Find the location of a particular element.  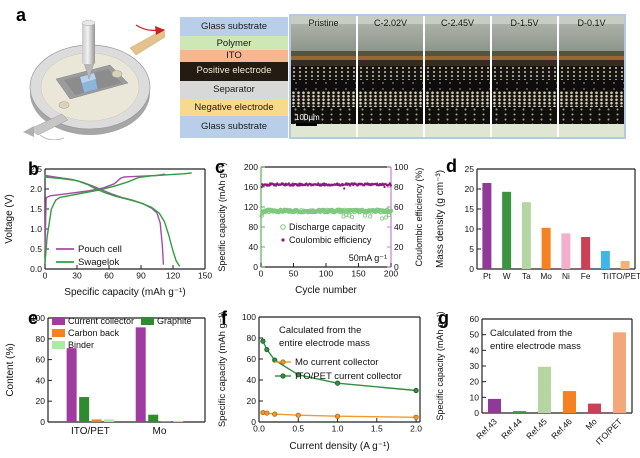

svg-text: 50 is located at coordinates (475, 335).